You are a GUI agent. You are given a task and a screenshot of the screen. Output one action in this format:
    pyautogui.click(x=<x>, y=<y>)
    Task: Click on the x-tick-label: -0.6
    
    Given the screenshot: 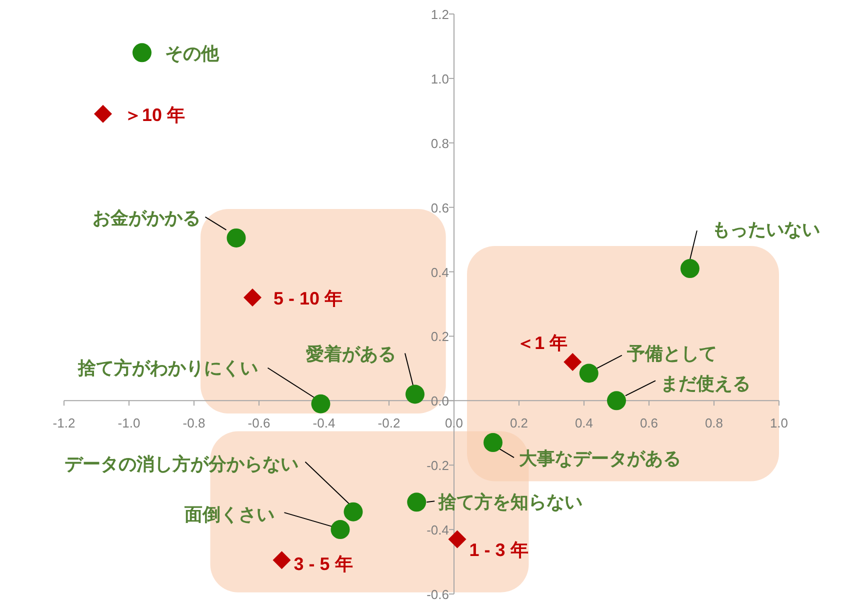 What is the action you would take?
    pyautogui.click(x=259, y=423)
    